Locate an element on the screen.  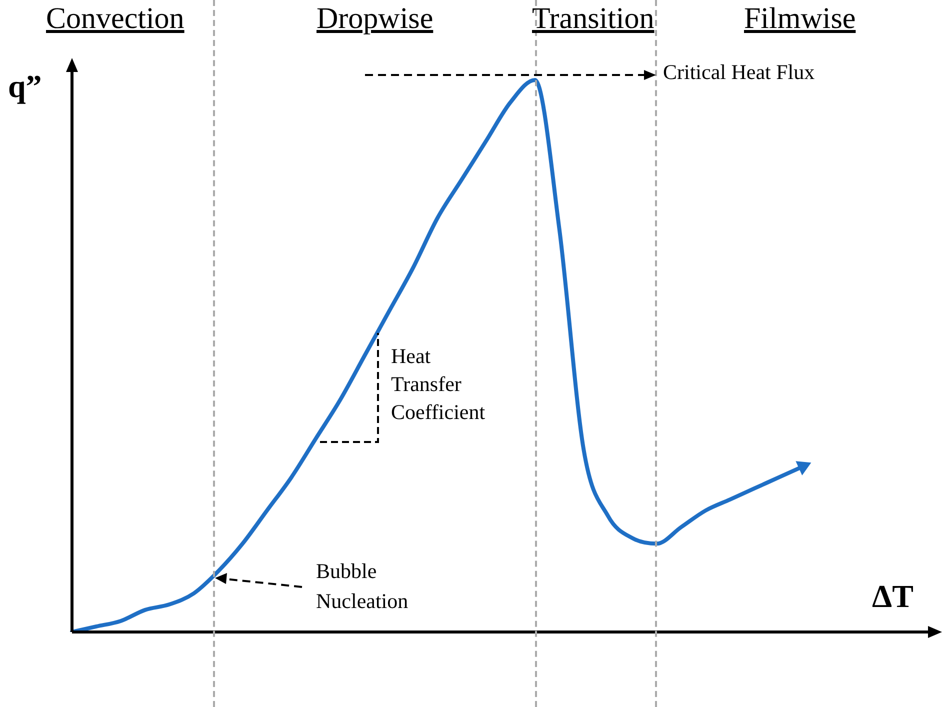
annotation: Heat Transfer Coefficient is located at coordinates (438, 384).